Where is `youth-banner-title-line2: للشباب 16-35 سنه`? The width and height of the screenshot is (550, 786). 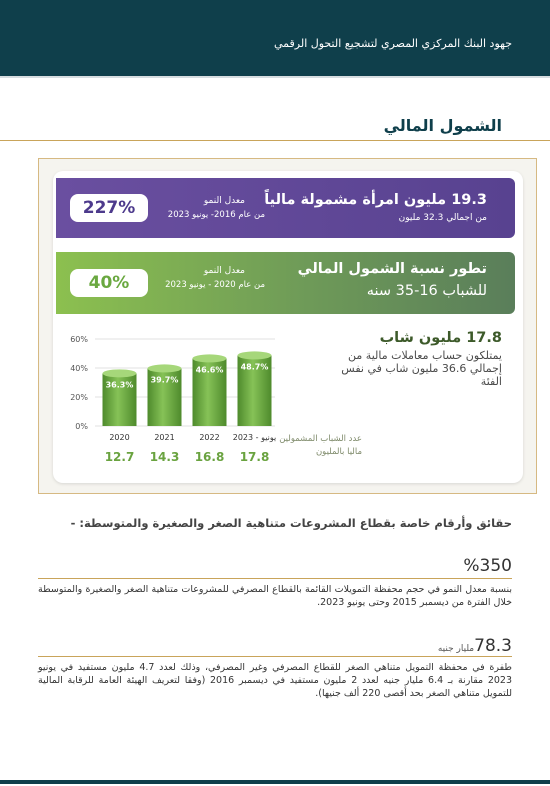 youth-banner-title-line2: للشباب 16-35 سنه is located at coordinates (426, 291).